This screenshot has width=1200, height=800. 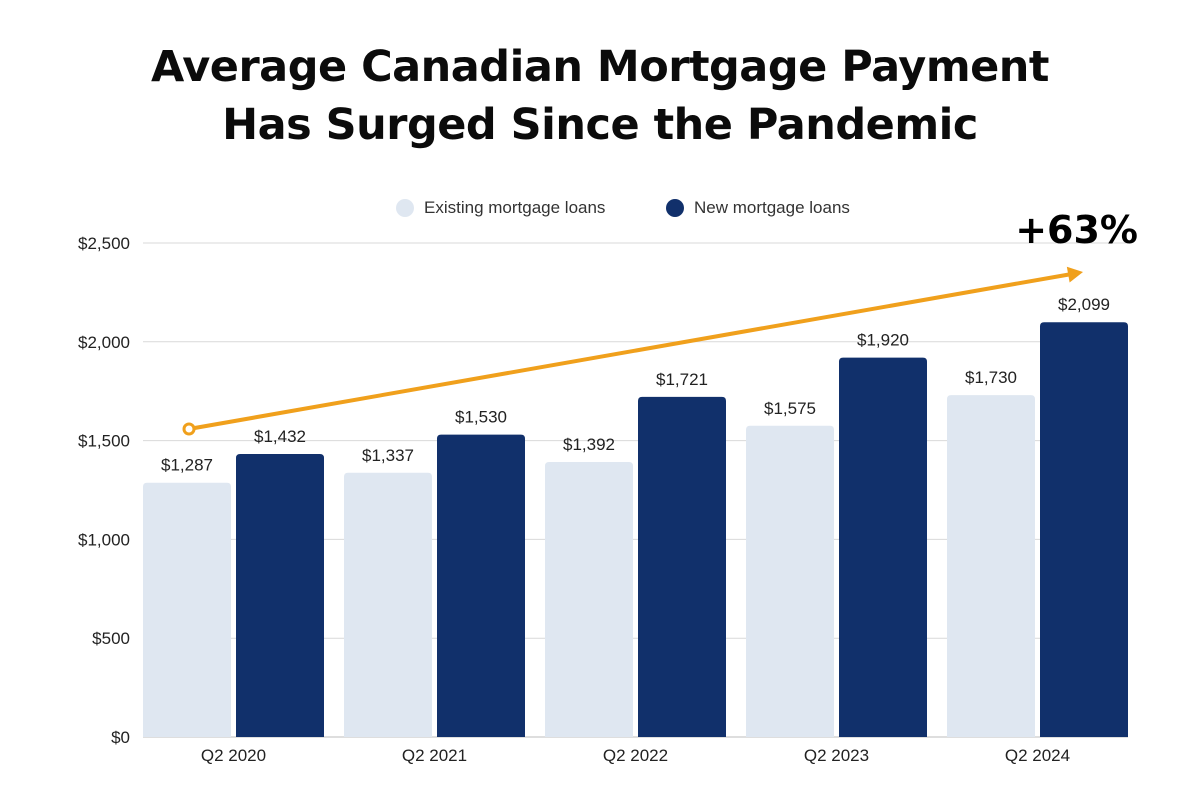 I want to click on x-tick-label: Q2 2024, so click(x=1037, y=755).